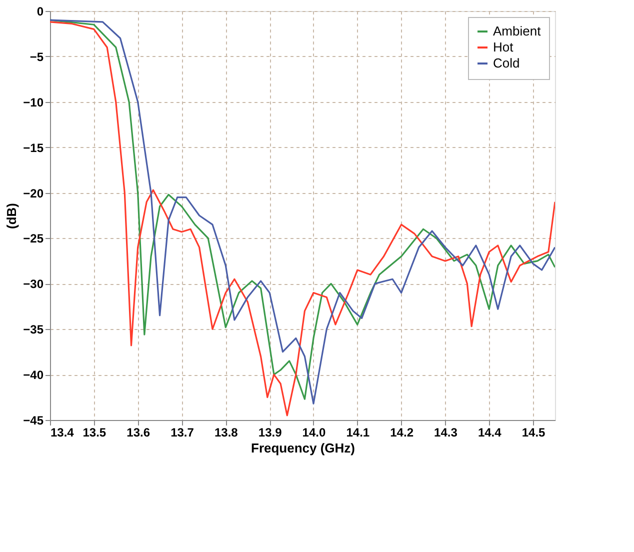  I want to click on x-axis-title: Frequency (GHz), so click(303, 448).